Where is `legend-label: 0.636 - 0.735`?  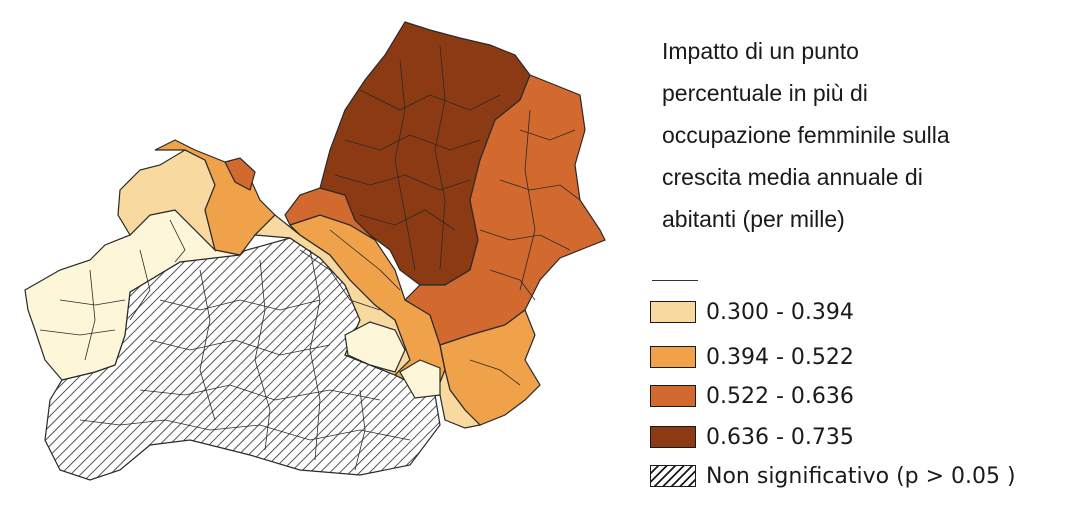 legend-label: 0.636 - 0.735 is located at coordinates (780, 437).